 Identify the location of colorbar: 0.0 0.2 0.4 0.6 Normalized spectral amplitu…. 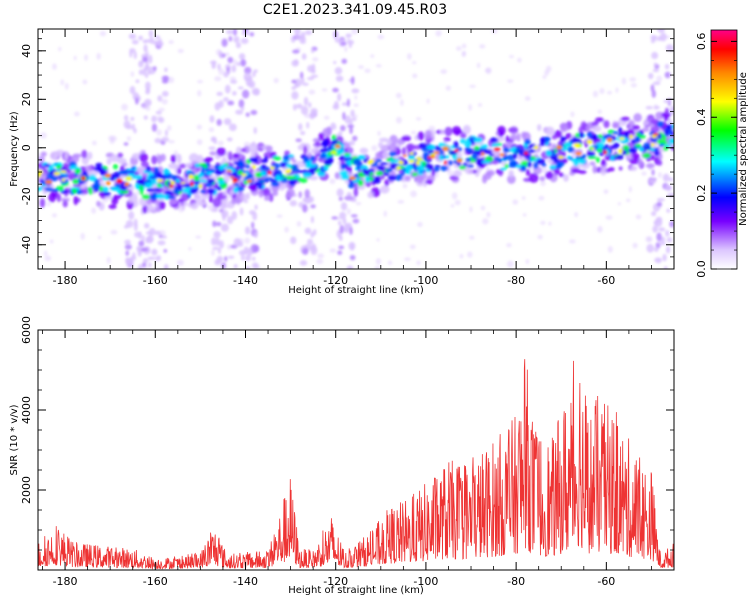
(722, 153).